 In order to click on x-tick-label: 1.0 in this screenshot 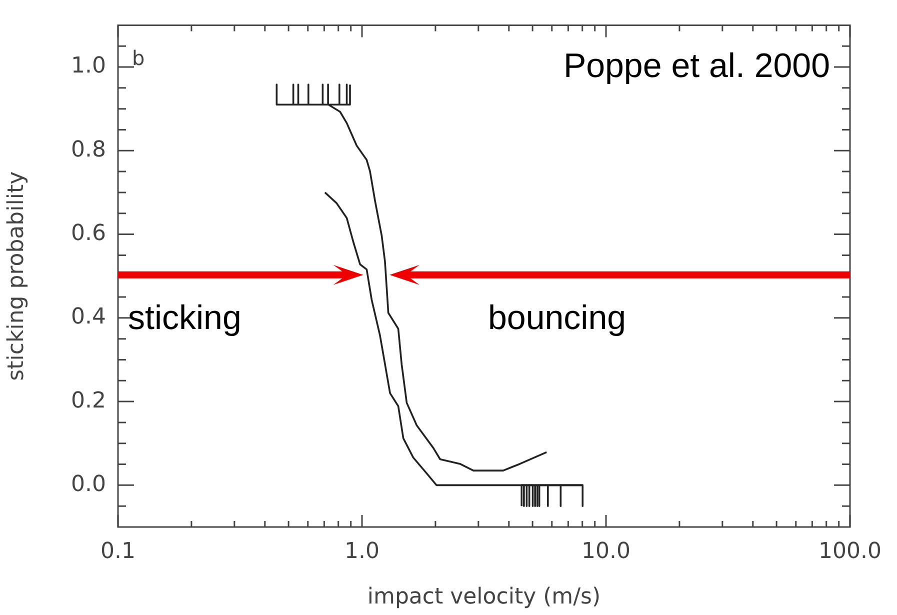, I will do `click(362, 551)`.